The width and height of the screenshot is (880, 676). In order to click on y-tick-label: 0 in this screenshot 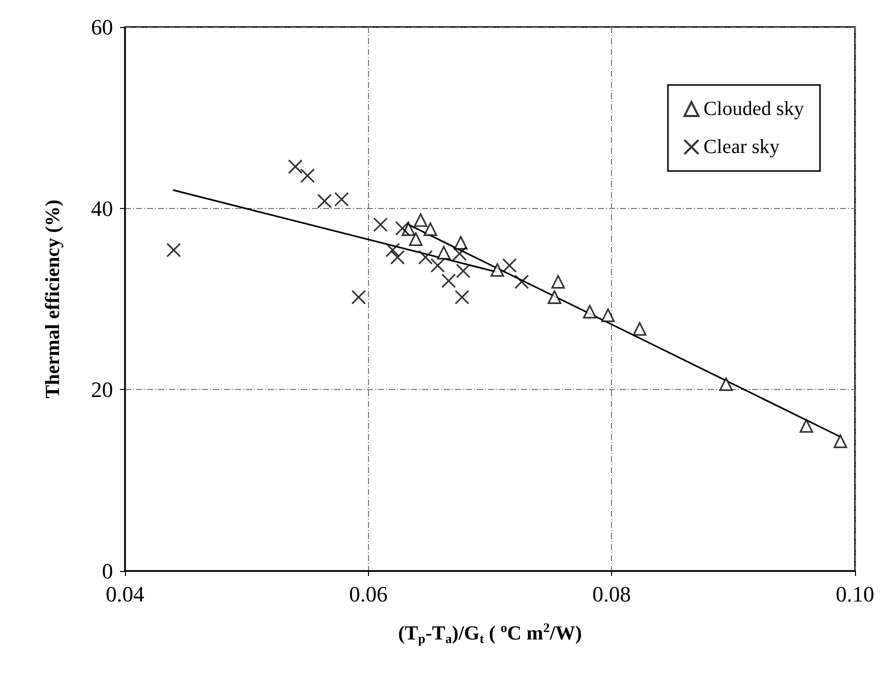, I will do `click(107, 571)`.